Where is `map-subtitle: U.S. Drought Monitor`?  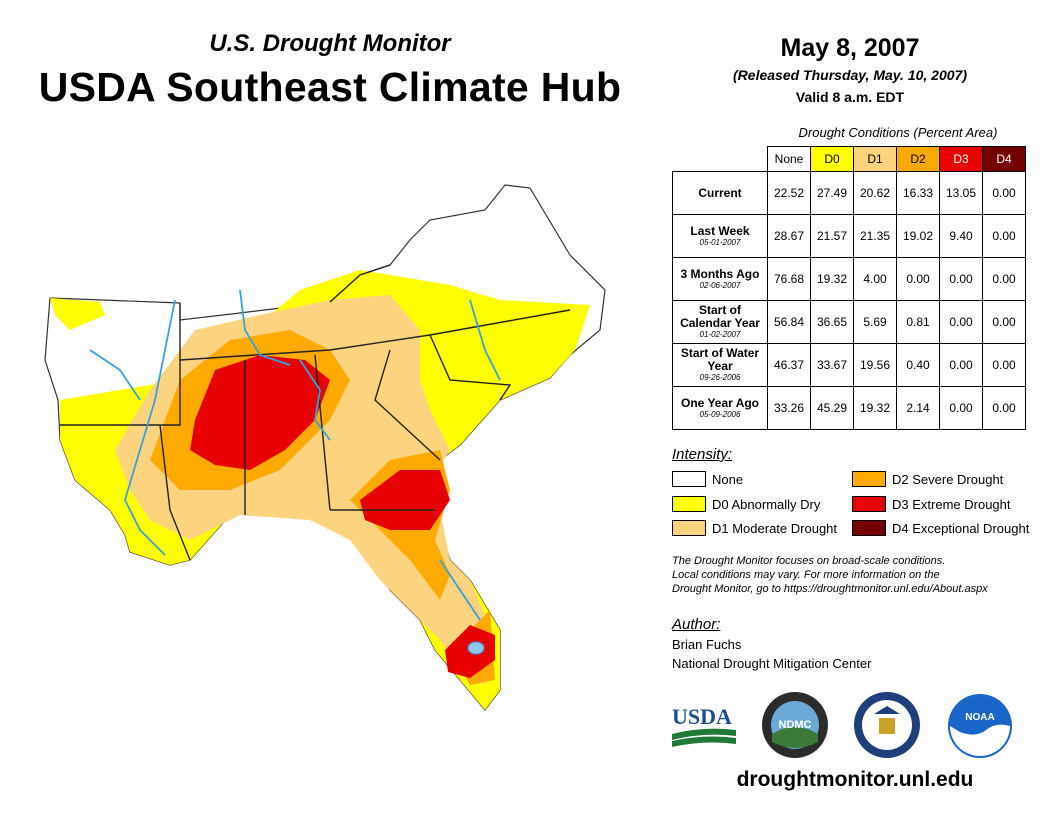
map-subtitle: U.S. Drought Monitor is located at coordinates (330, 43).